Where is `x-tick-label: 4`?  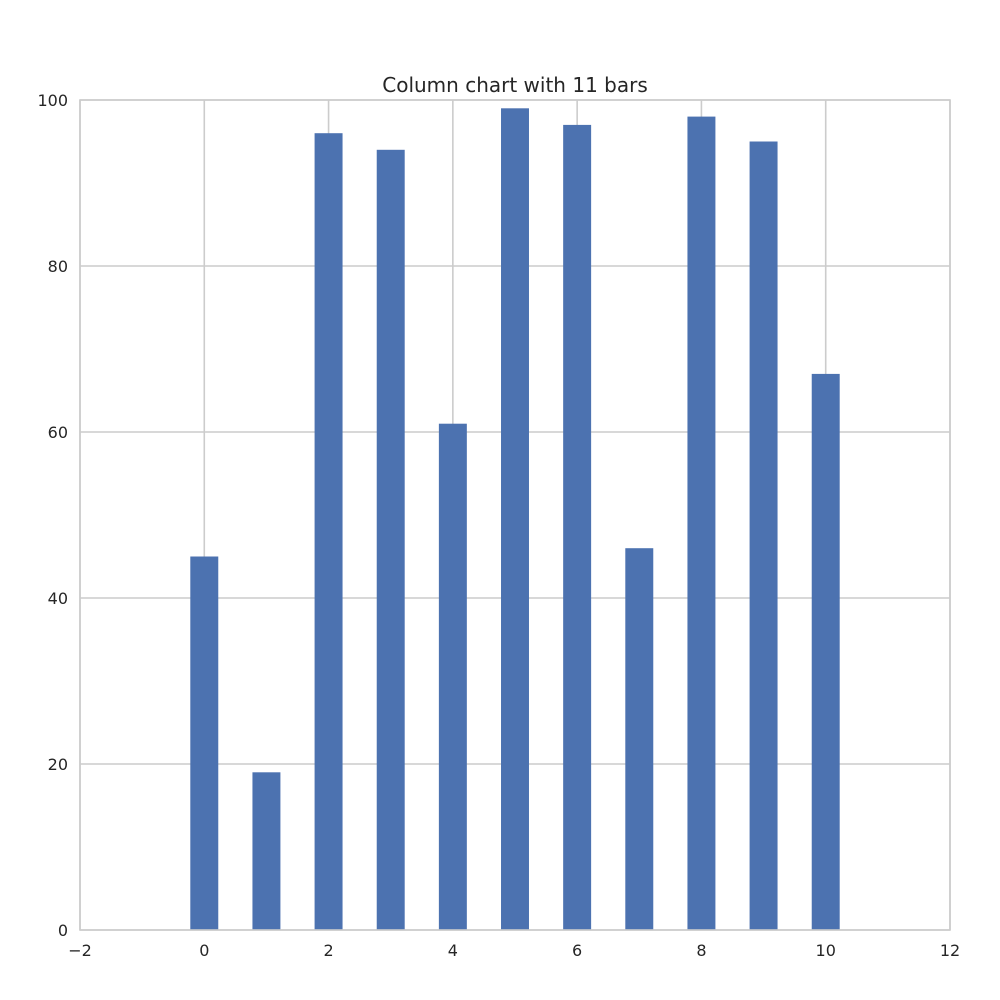 x-tick-label: 4 is located at coordinates (453, 950).